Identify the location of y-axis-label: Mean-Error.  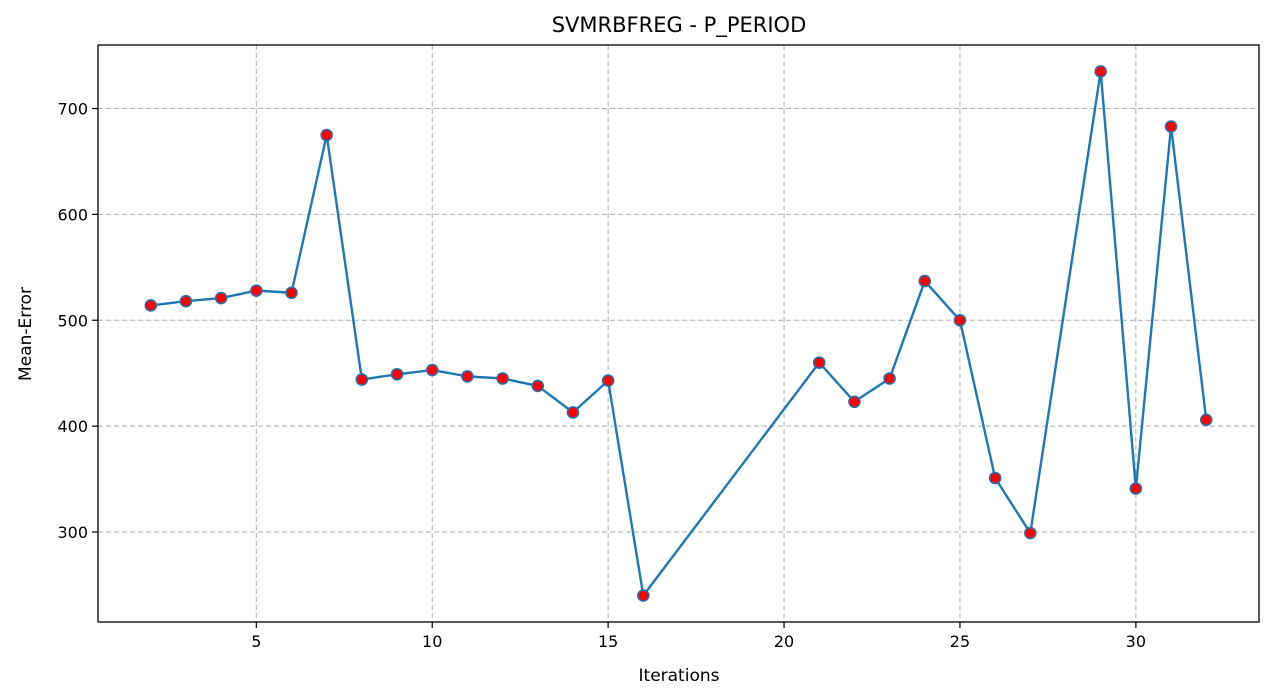
(26, 334).